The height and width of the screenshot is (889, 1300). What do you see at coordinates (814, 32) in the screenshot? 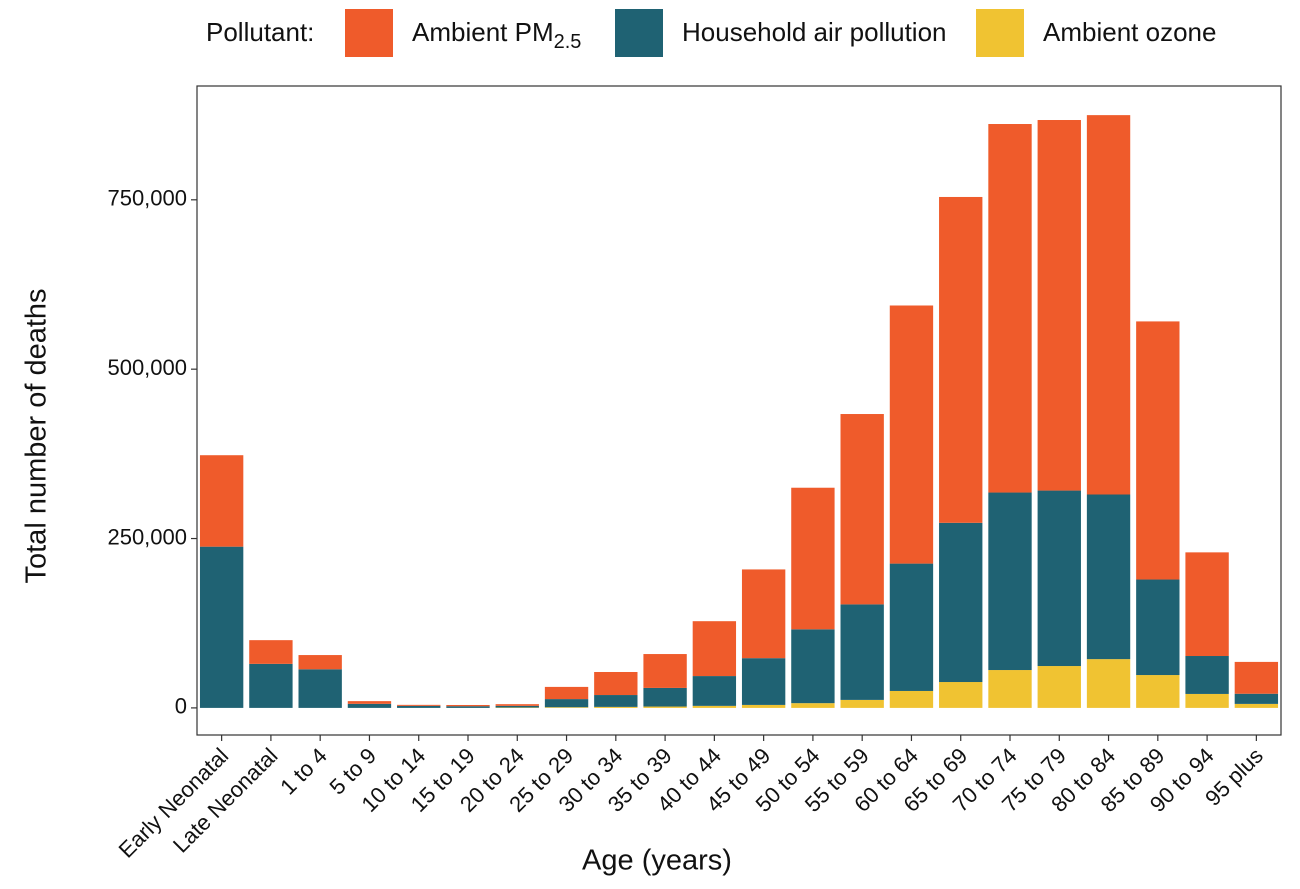
I see `legend-label: Household air pollution` at bounding box center [814, 32].